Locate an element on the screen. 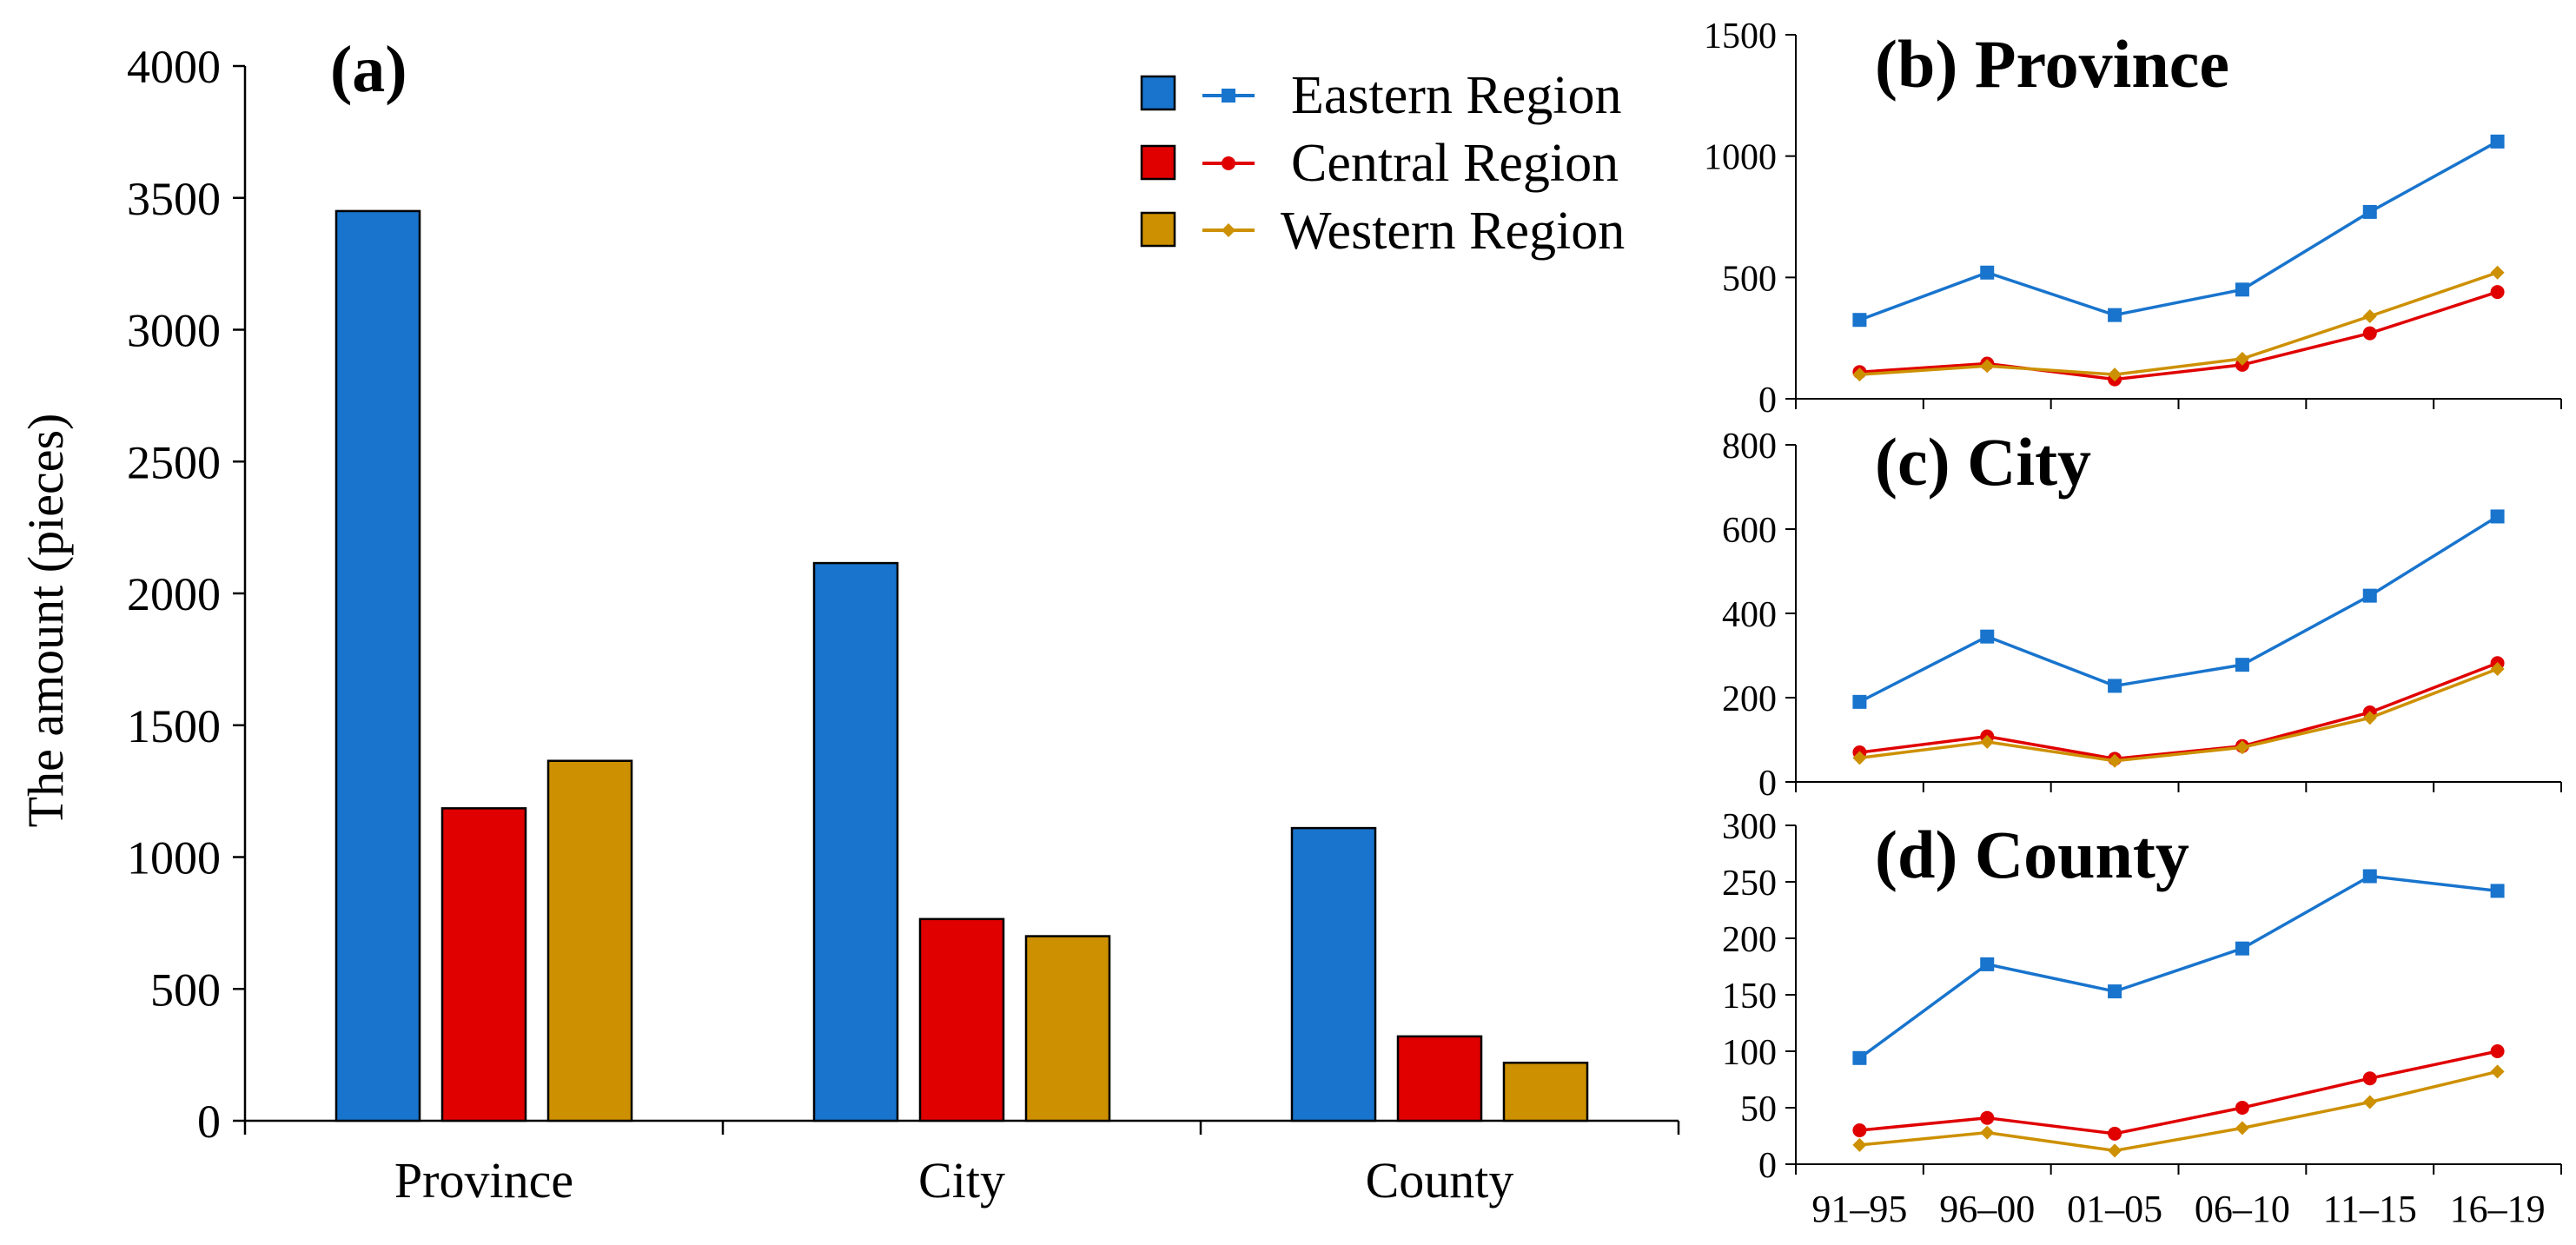  legend-label-central: Central Region is located at coordinates (1455, 163).